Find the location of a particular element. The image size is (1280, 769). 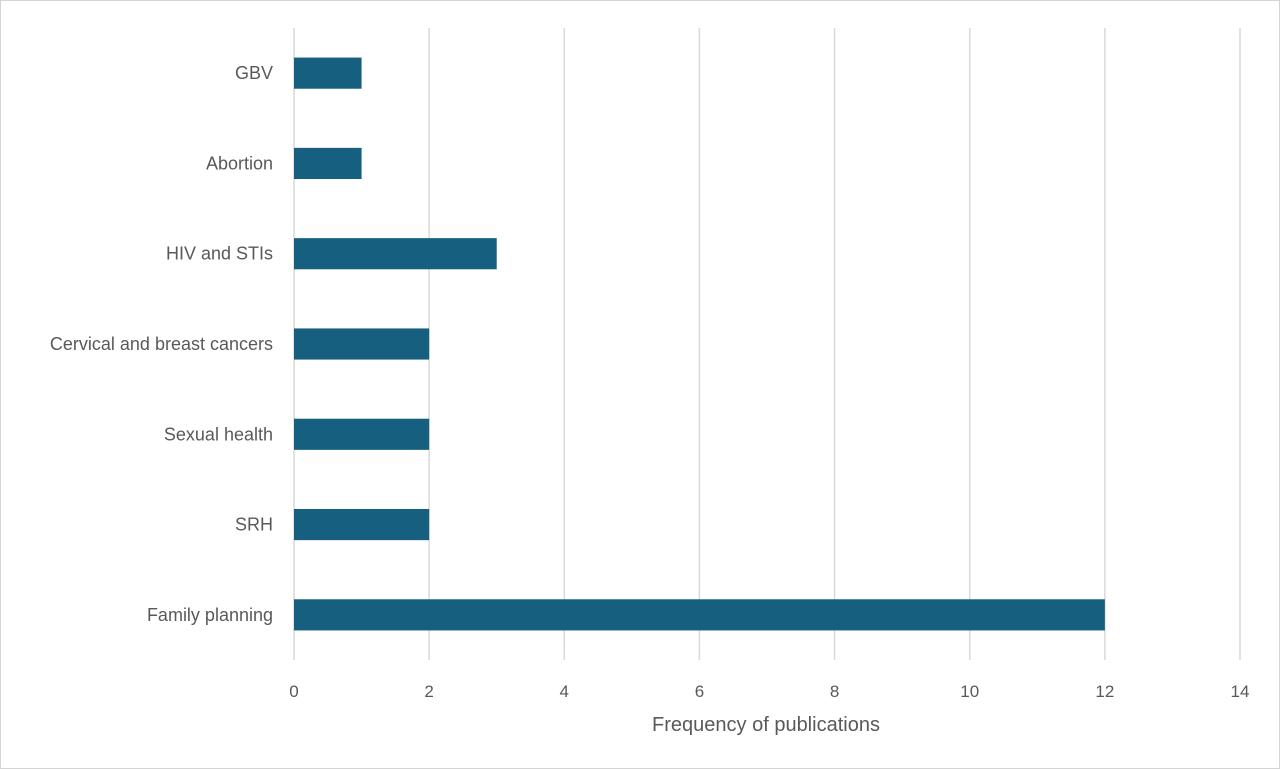

x-tick-label: 14 is located at coordinates (1240, 691).